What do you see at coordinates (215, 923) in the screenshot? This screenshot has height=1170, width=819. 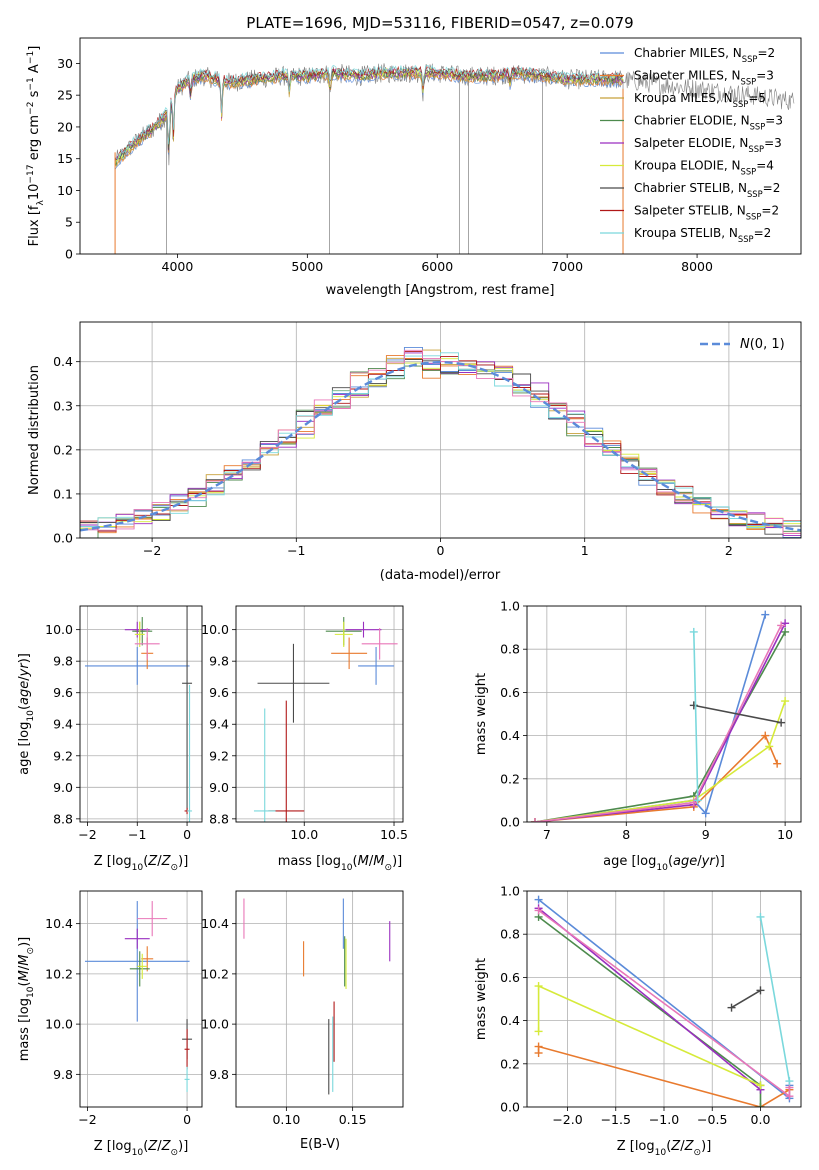 I see `y-tick-label: 10.4` at bounding box center [215, 923].